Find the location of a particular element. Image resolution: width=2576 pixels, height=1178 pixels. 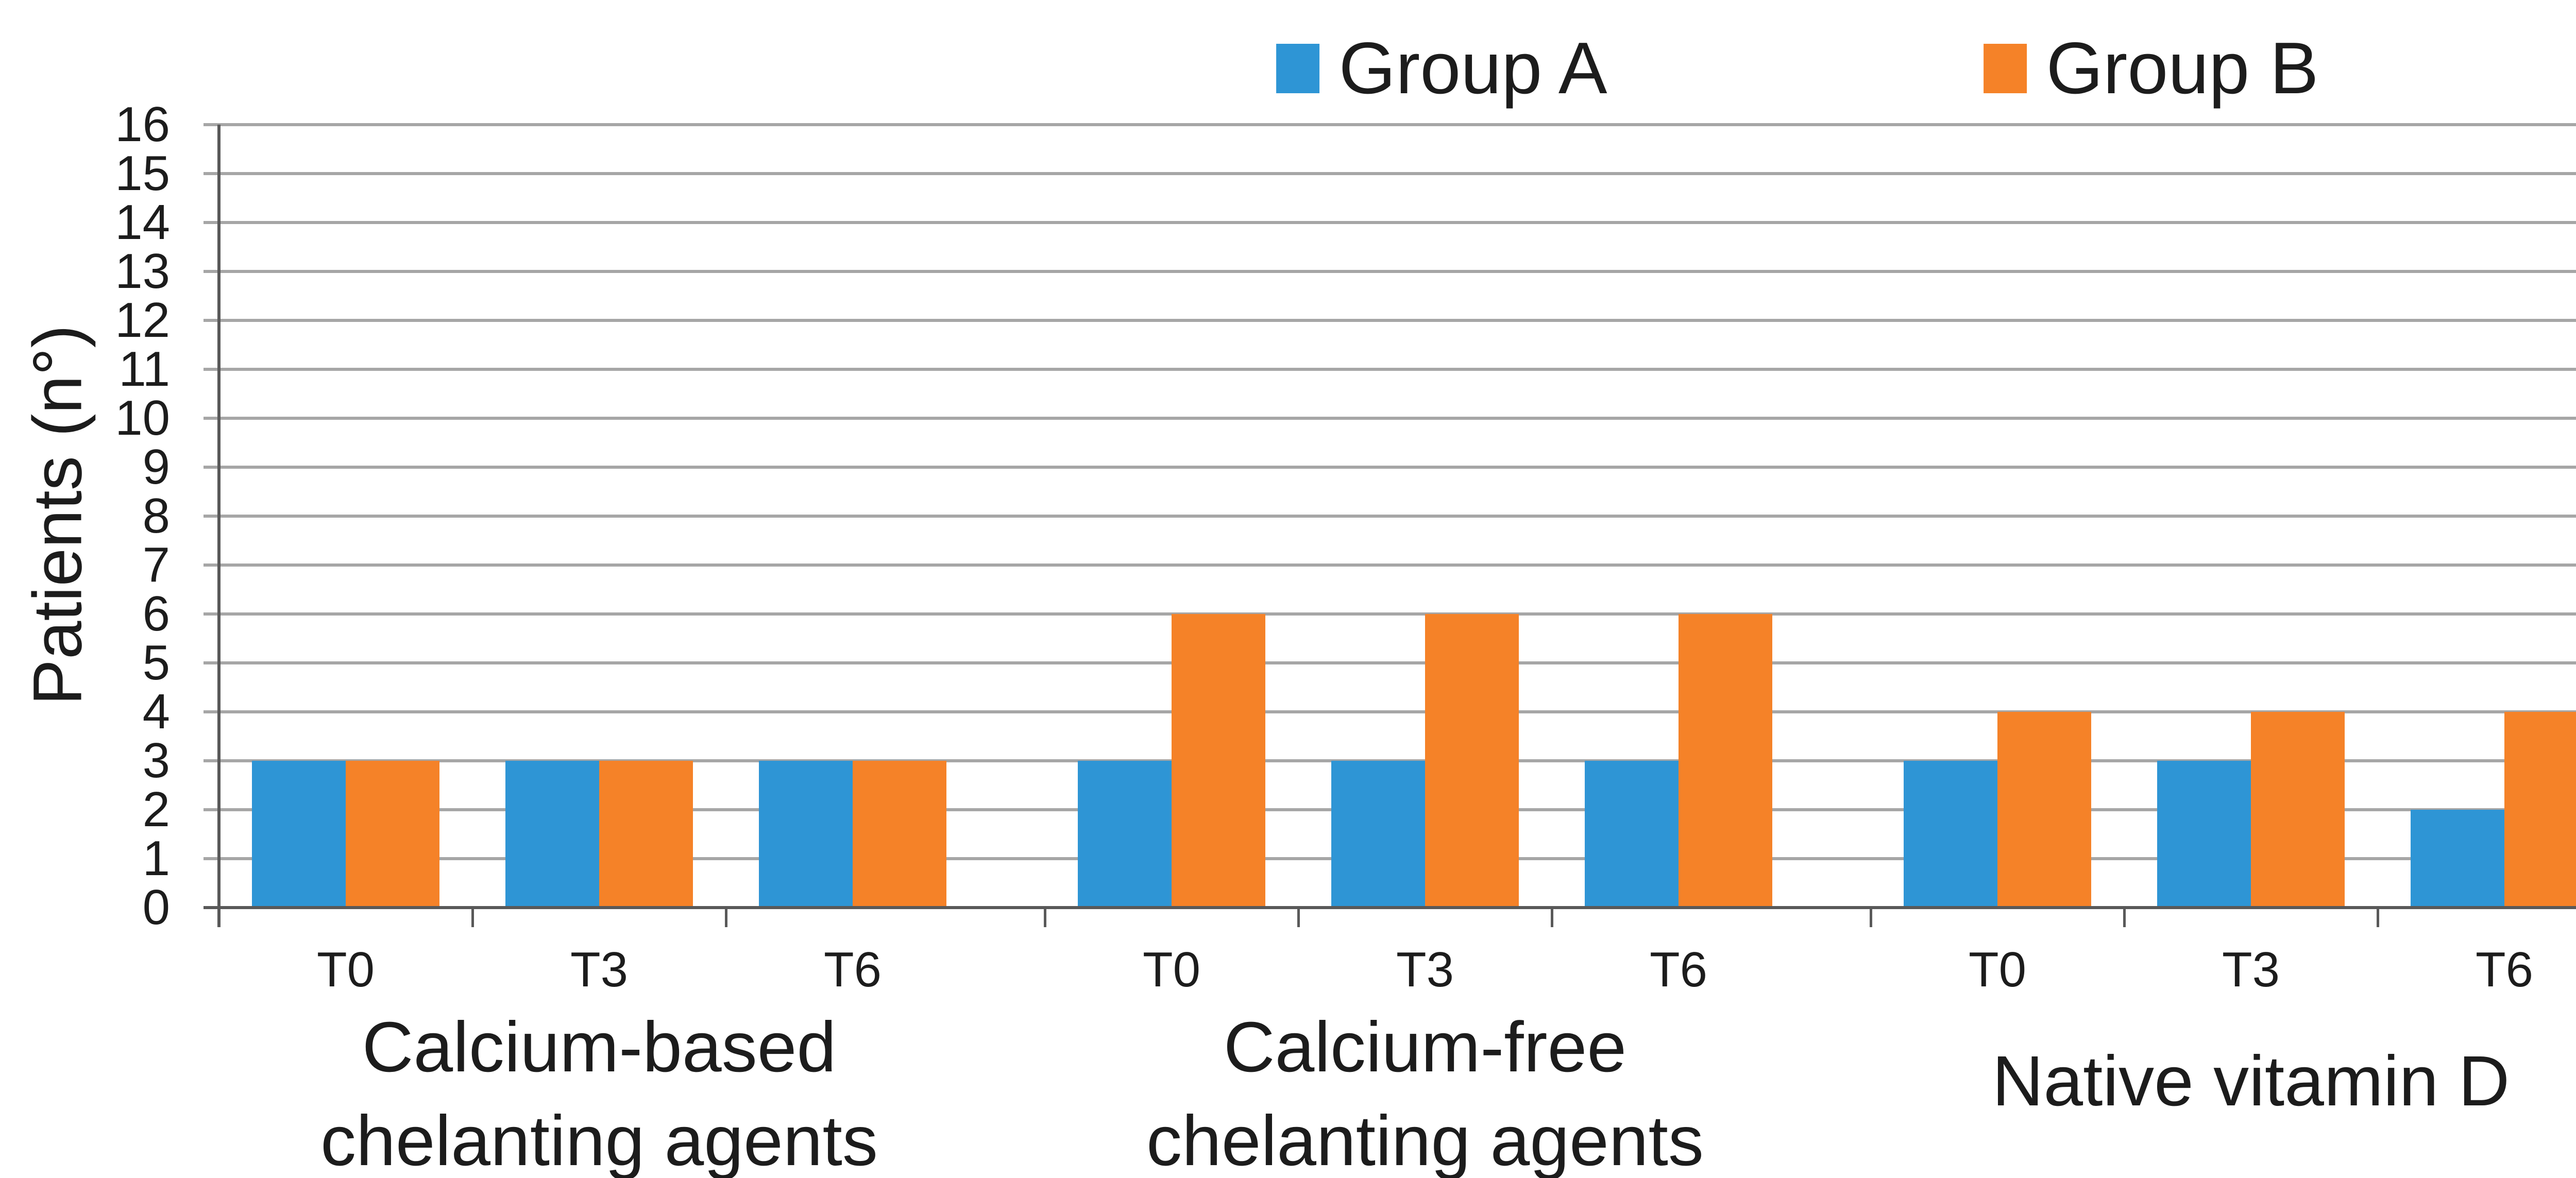

y-tick-label: 12 is located at coordinates (142, 320).